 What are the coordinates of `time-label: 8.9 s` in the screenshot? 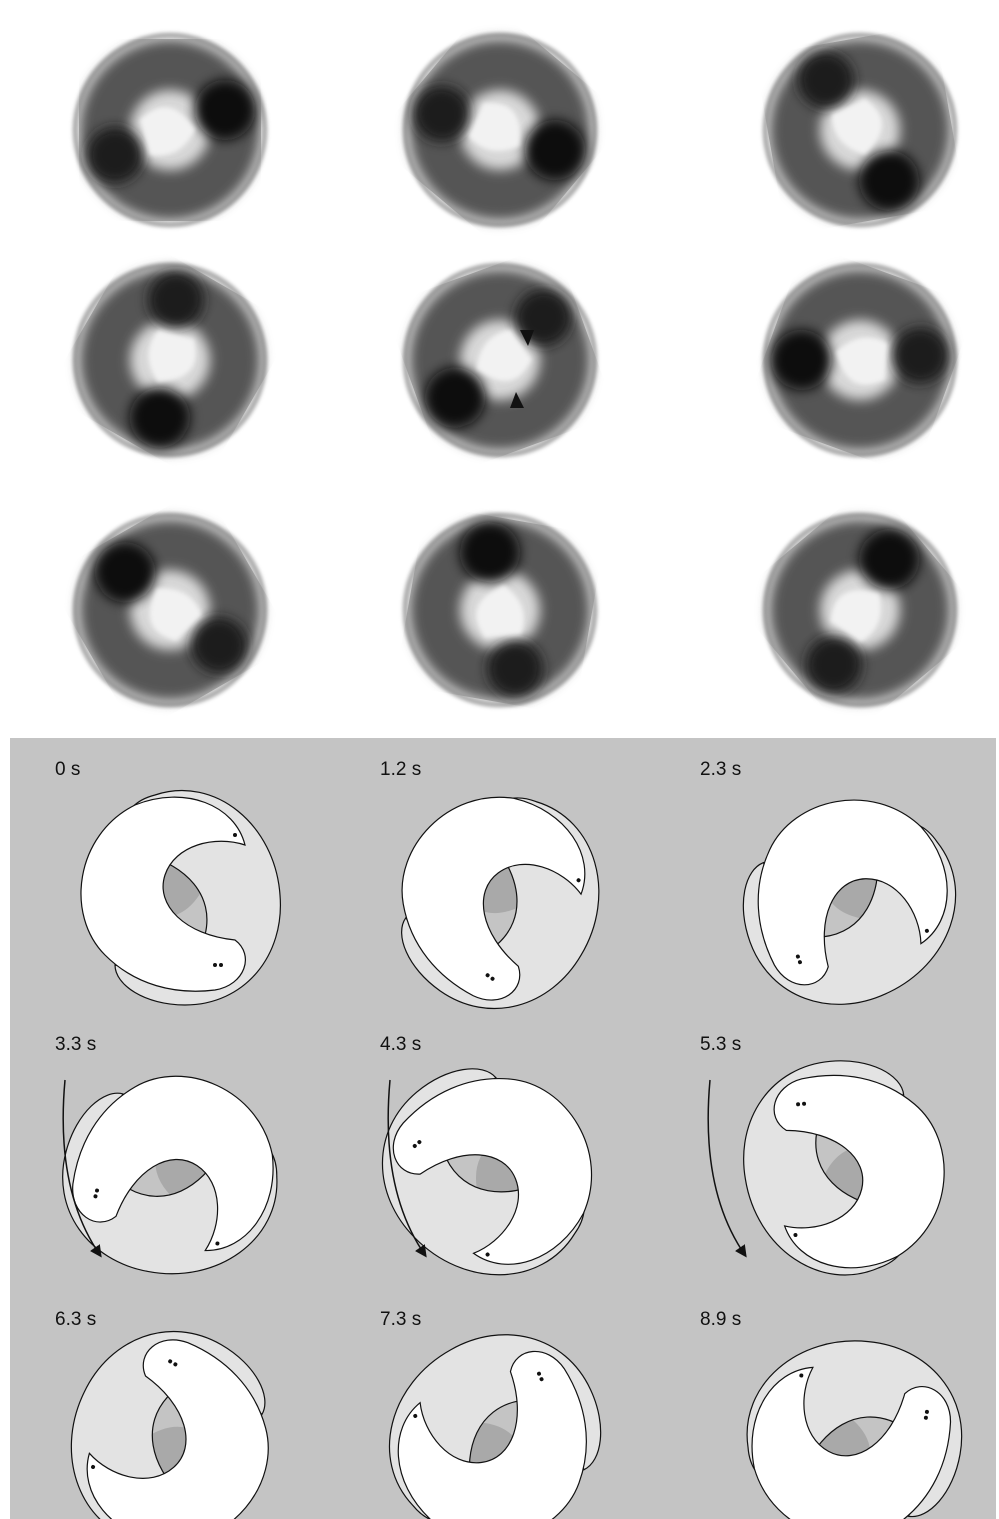 It's located at (720, 1319).